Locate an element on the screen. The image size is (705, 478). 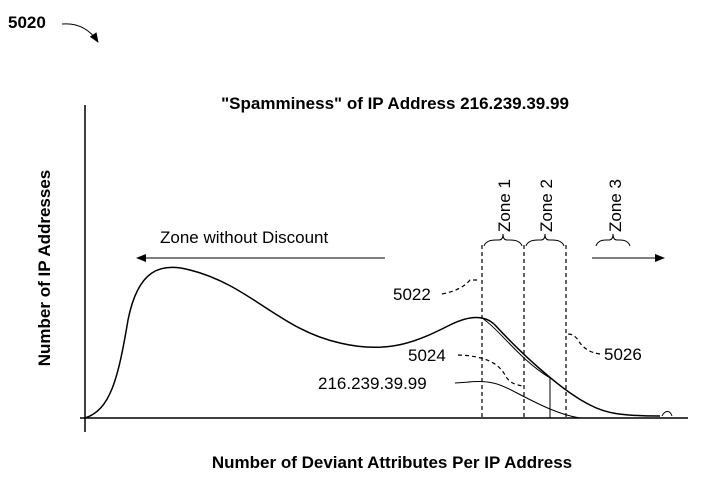
ip-curve is located at coordinates (524, 400).